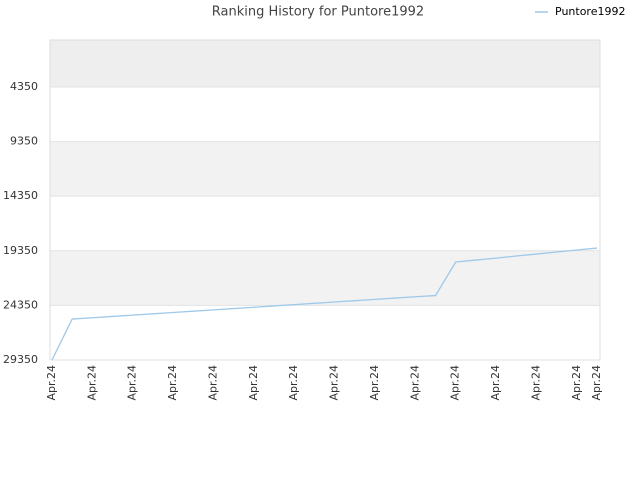 The height and width of the screenshot is (480, 640). Describe the element at coordinates (20, 250) in the screenshot. I see `y-tick-label: 19350` at that location.